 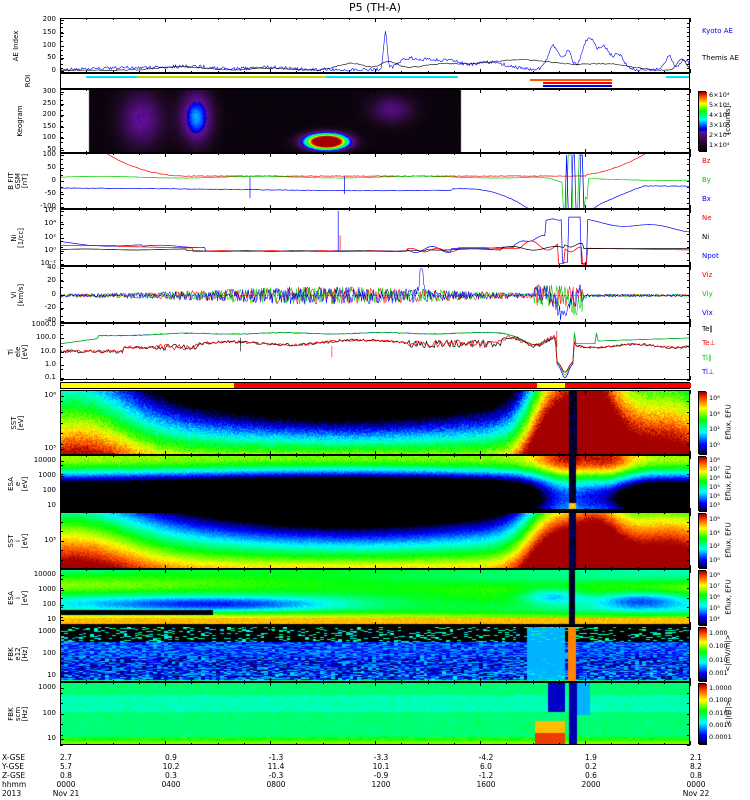 I want to click on esa-e-spectrogram, so click(x=375, y=483).